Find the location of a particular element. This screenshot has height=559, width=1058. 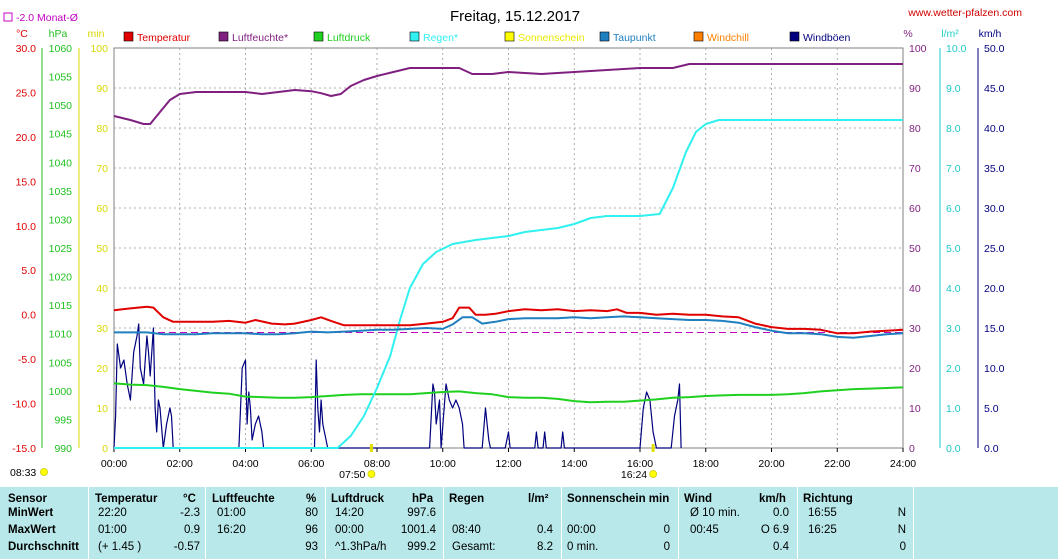

stats-pres-val: 1001.4 is located at coordinates (418, 530).